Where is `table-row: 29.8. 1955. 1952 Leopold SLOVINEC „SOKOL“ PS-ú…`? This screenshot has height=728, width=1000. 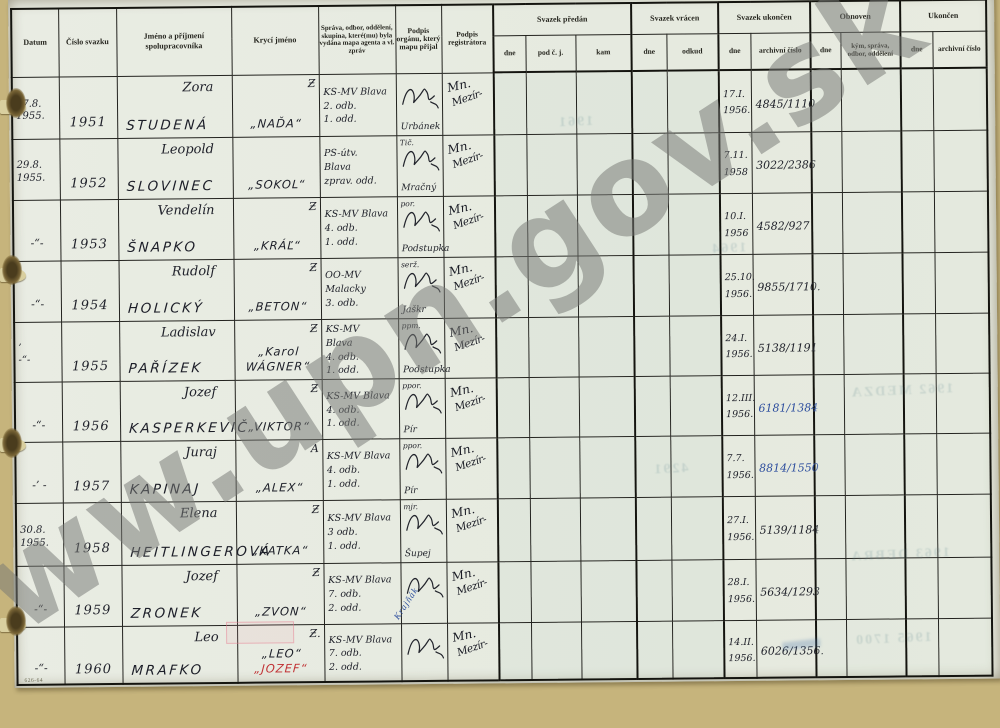
table-row: 29.8. 1955. 1952 Leopold SLOVINEC „SOKOL“ PS-ú… is located at coordinates (500, 164).